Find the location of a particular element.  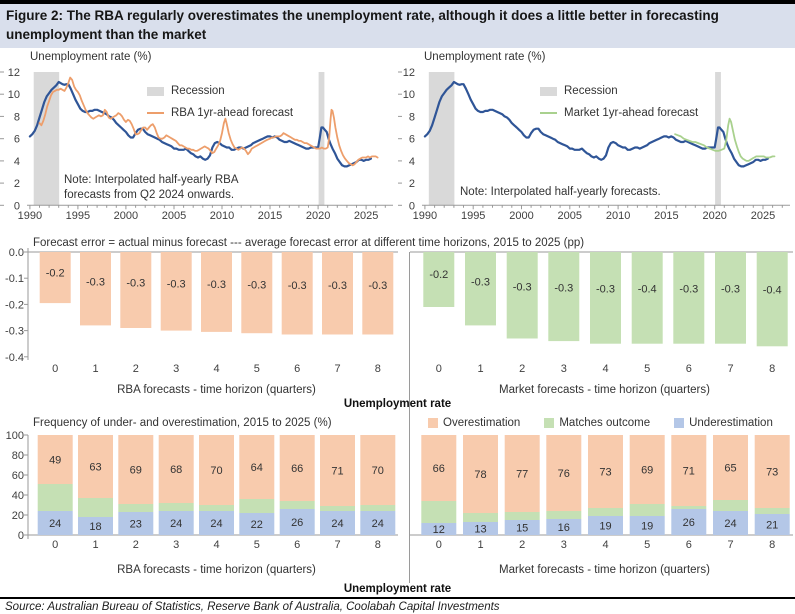

bar-value-label: -0.2 is located at coordinates (55, 273).